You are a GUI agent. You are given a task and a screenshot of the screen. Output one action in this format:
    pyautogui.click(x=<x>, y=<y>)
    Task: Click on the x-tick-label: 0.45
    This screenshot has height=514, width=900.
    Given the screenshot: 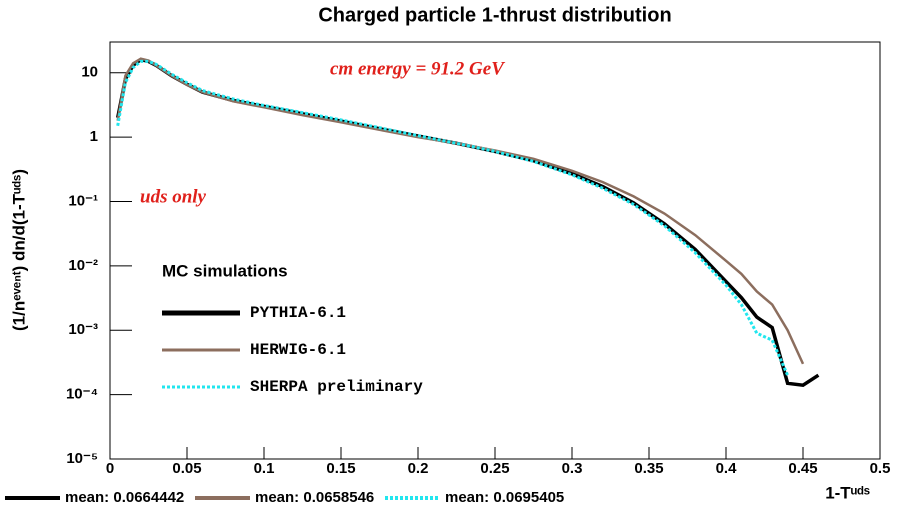 What is the action you would take?
    pyautogui.click(x=802, y=468)
    